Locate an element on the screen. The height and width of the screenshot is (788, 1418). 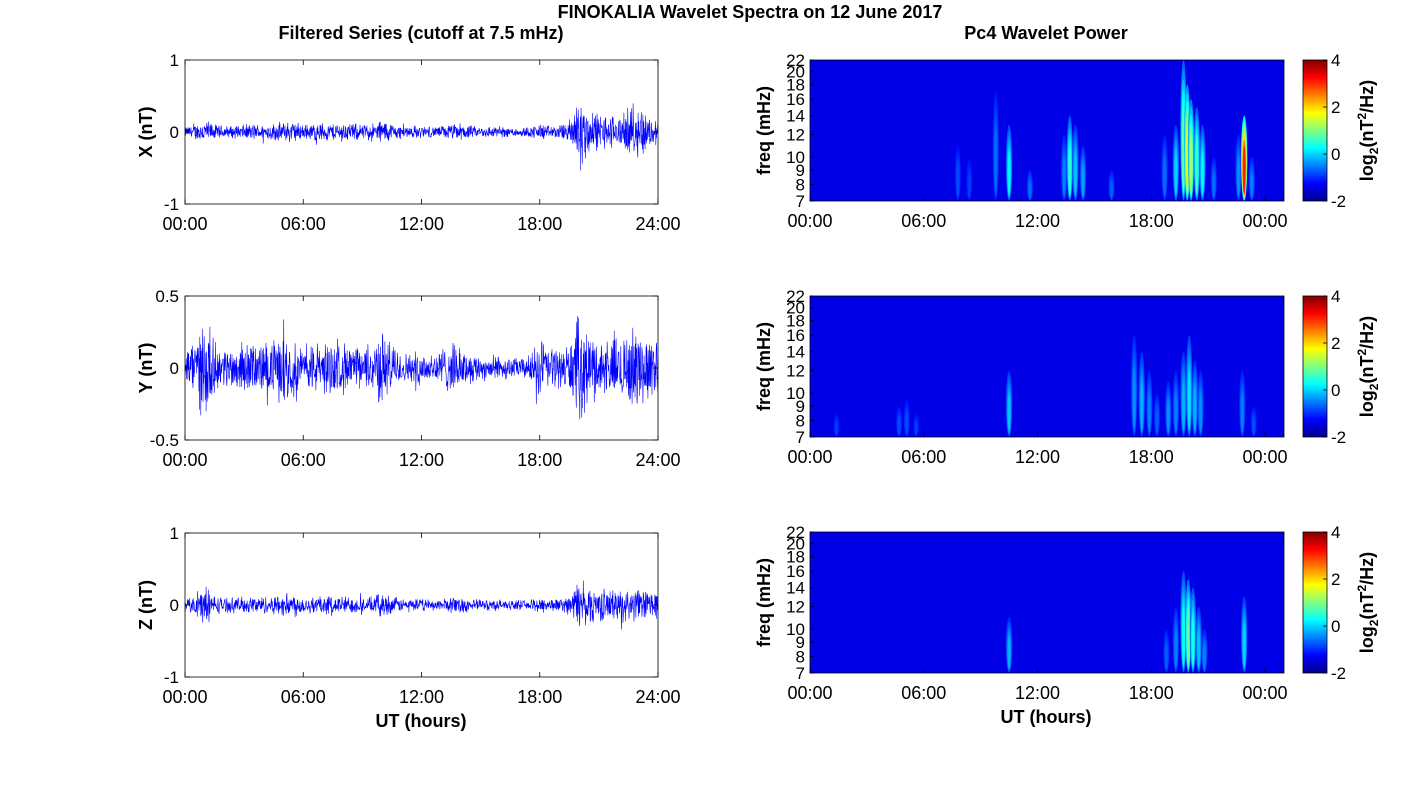
right-x-axis-label: UT (hours) is located at coordinates (1046, 717).